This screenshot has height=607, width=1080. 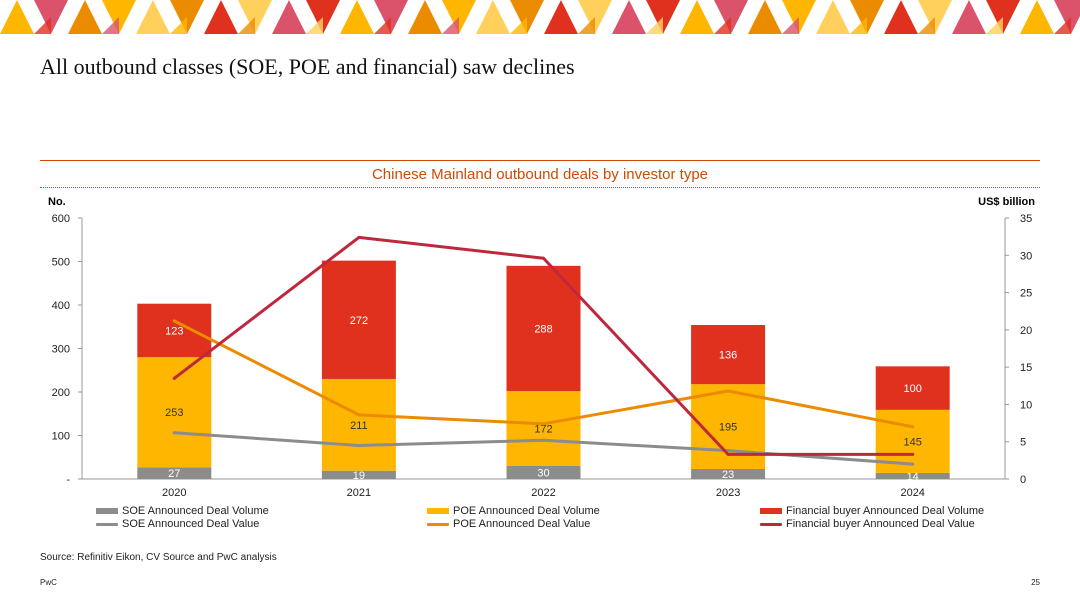 I want to click on legend-label: POE Announced Deal Volume, so click(x=526, y=511).